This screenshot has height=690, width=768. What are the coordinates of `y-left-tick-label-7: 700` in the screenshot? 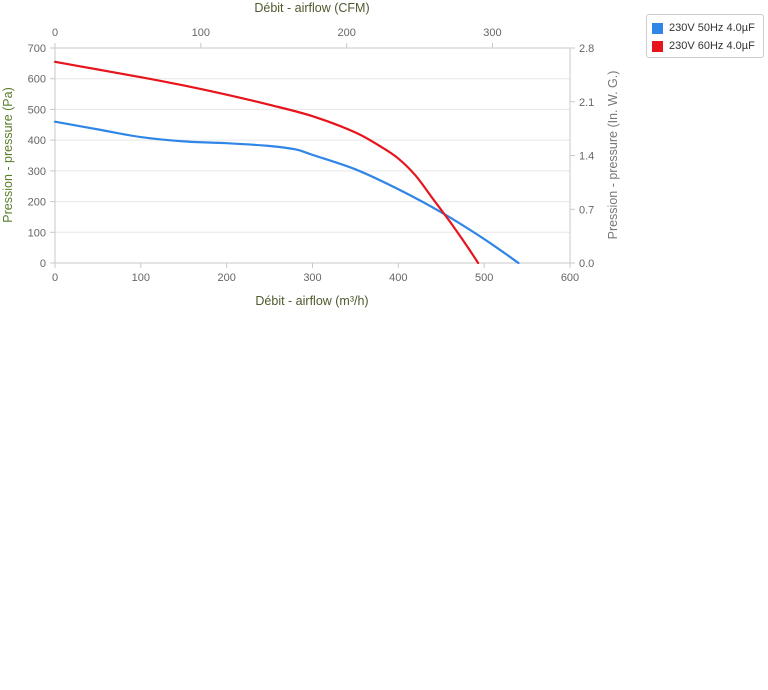 It's located at (37, 49).